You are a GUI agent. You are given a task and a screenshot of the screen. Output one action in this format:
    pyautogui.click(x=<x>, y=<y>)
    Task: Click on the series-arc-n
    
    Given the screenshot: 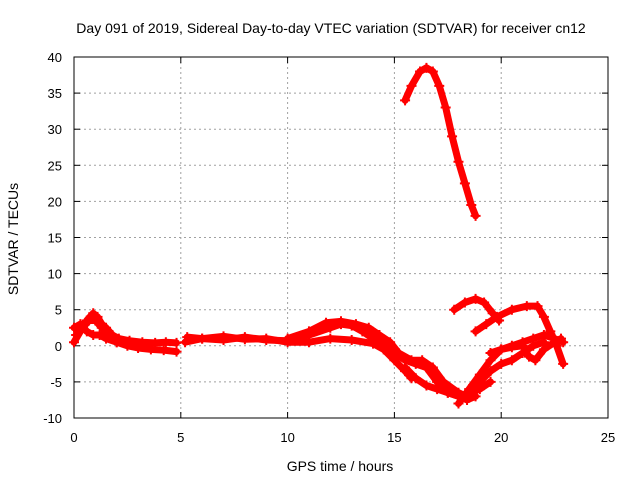 What is the action you would take?
    pyautogui.click(x=480, y=387)
    